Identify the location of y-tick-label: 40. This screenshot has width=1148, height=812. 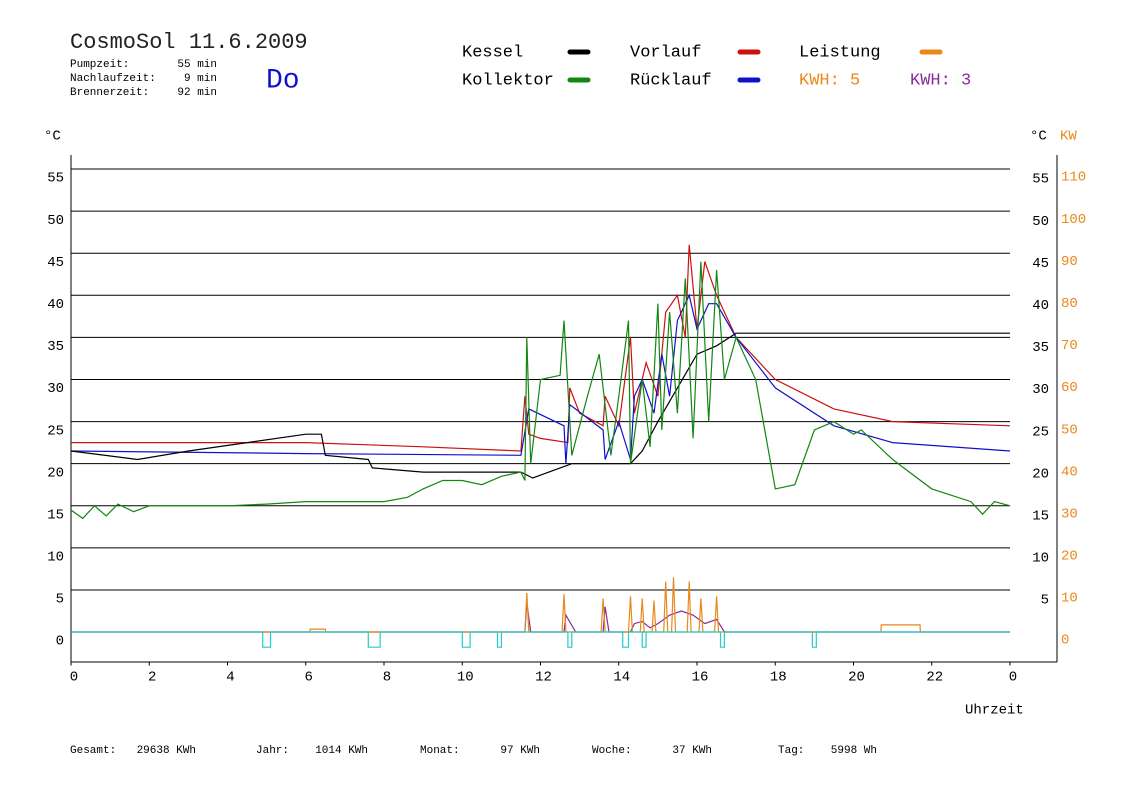
(55, 305).